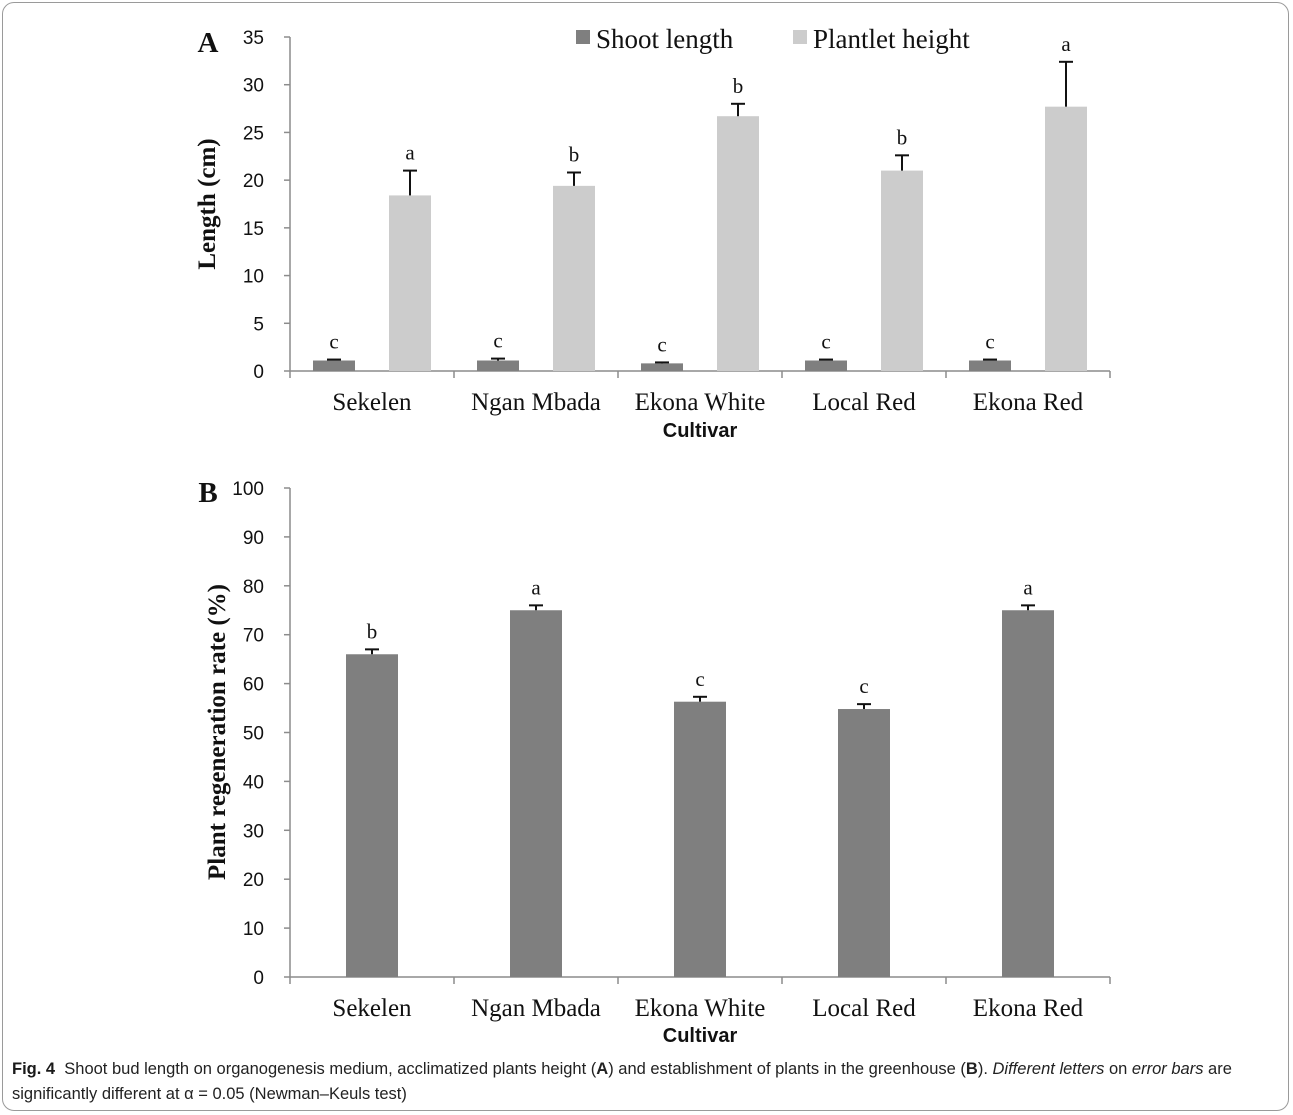 Image resolution: width=1293 pixels, height=1115 pixels. Describe the element at coordinates (1028, 402) in the screenshot. I see `panel-a-category-label: Ekona Red` at that location.